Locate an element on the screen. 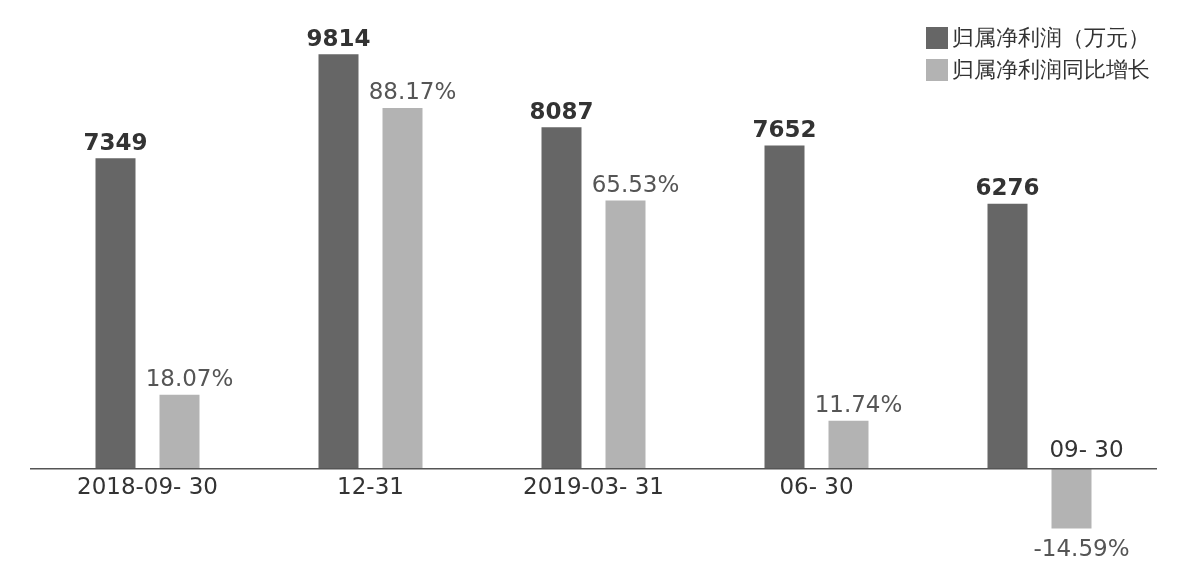  data-label: 65.53% is located at coordinates (635, 183).